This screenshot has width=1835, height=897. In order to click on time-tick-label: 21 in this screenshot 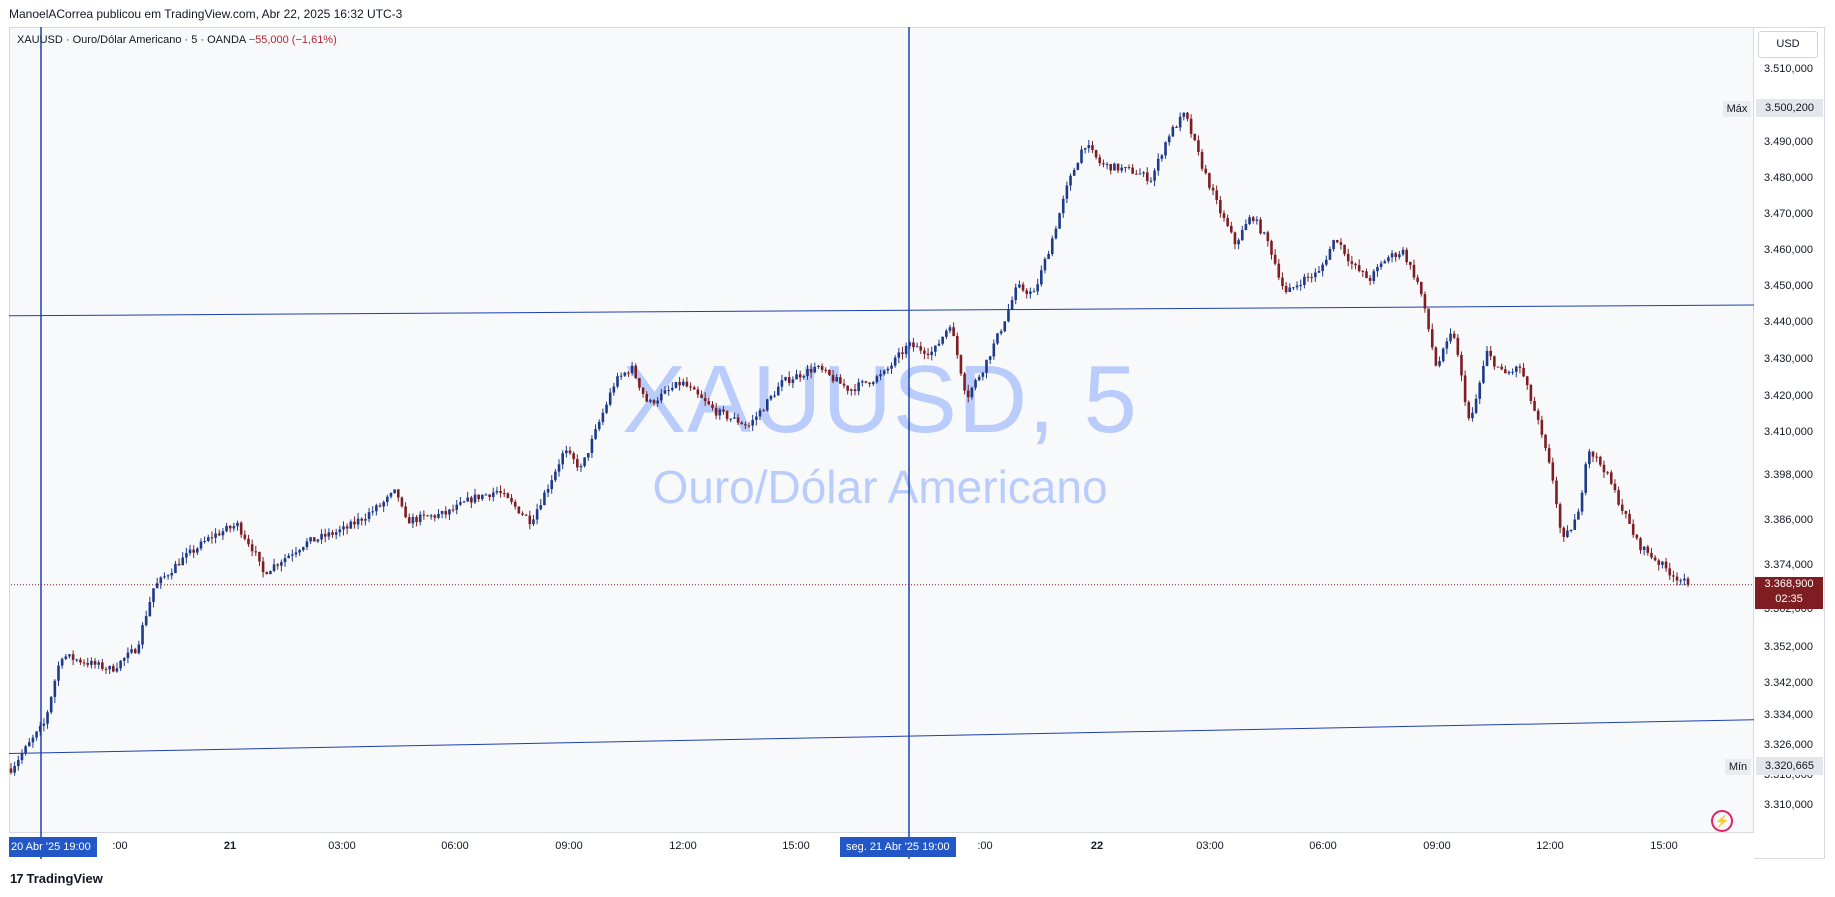, I will do `click(230, 846)`.